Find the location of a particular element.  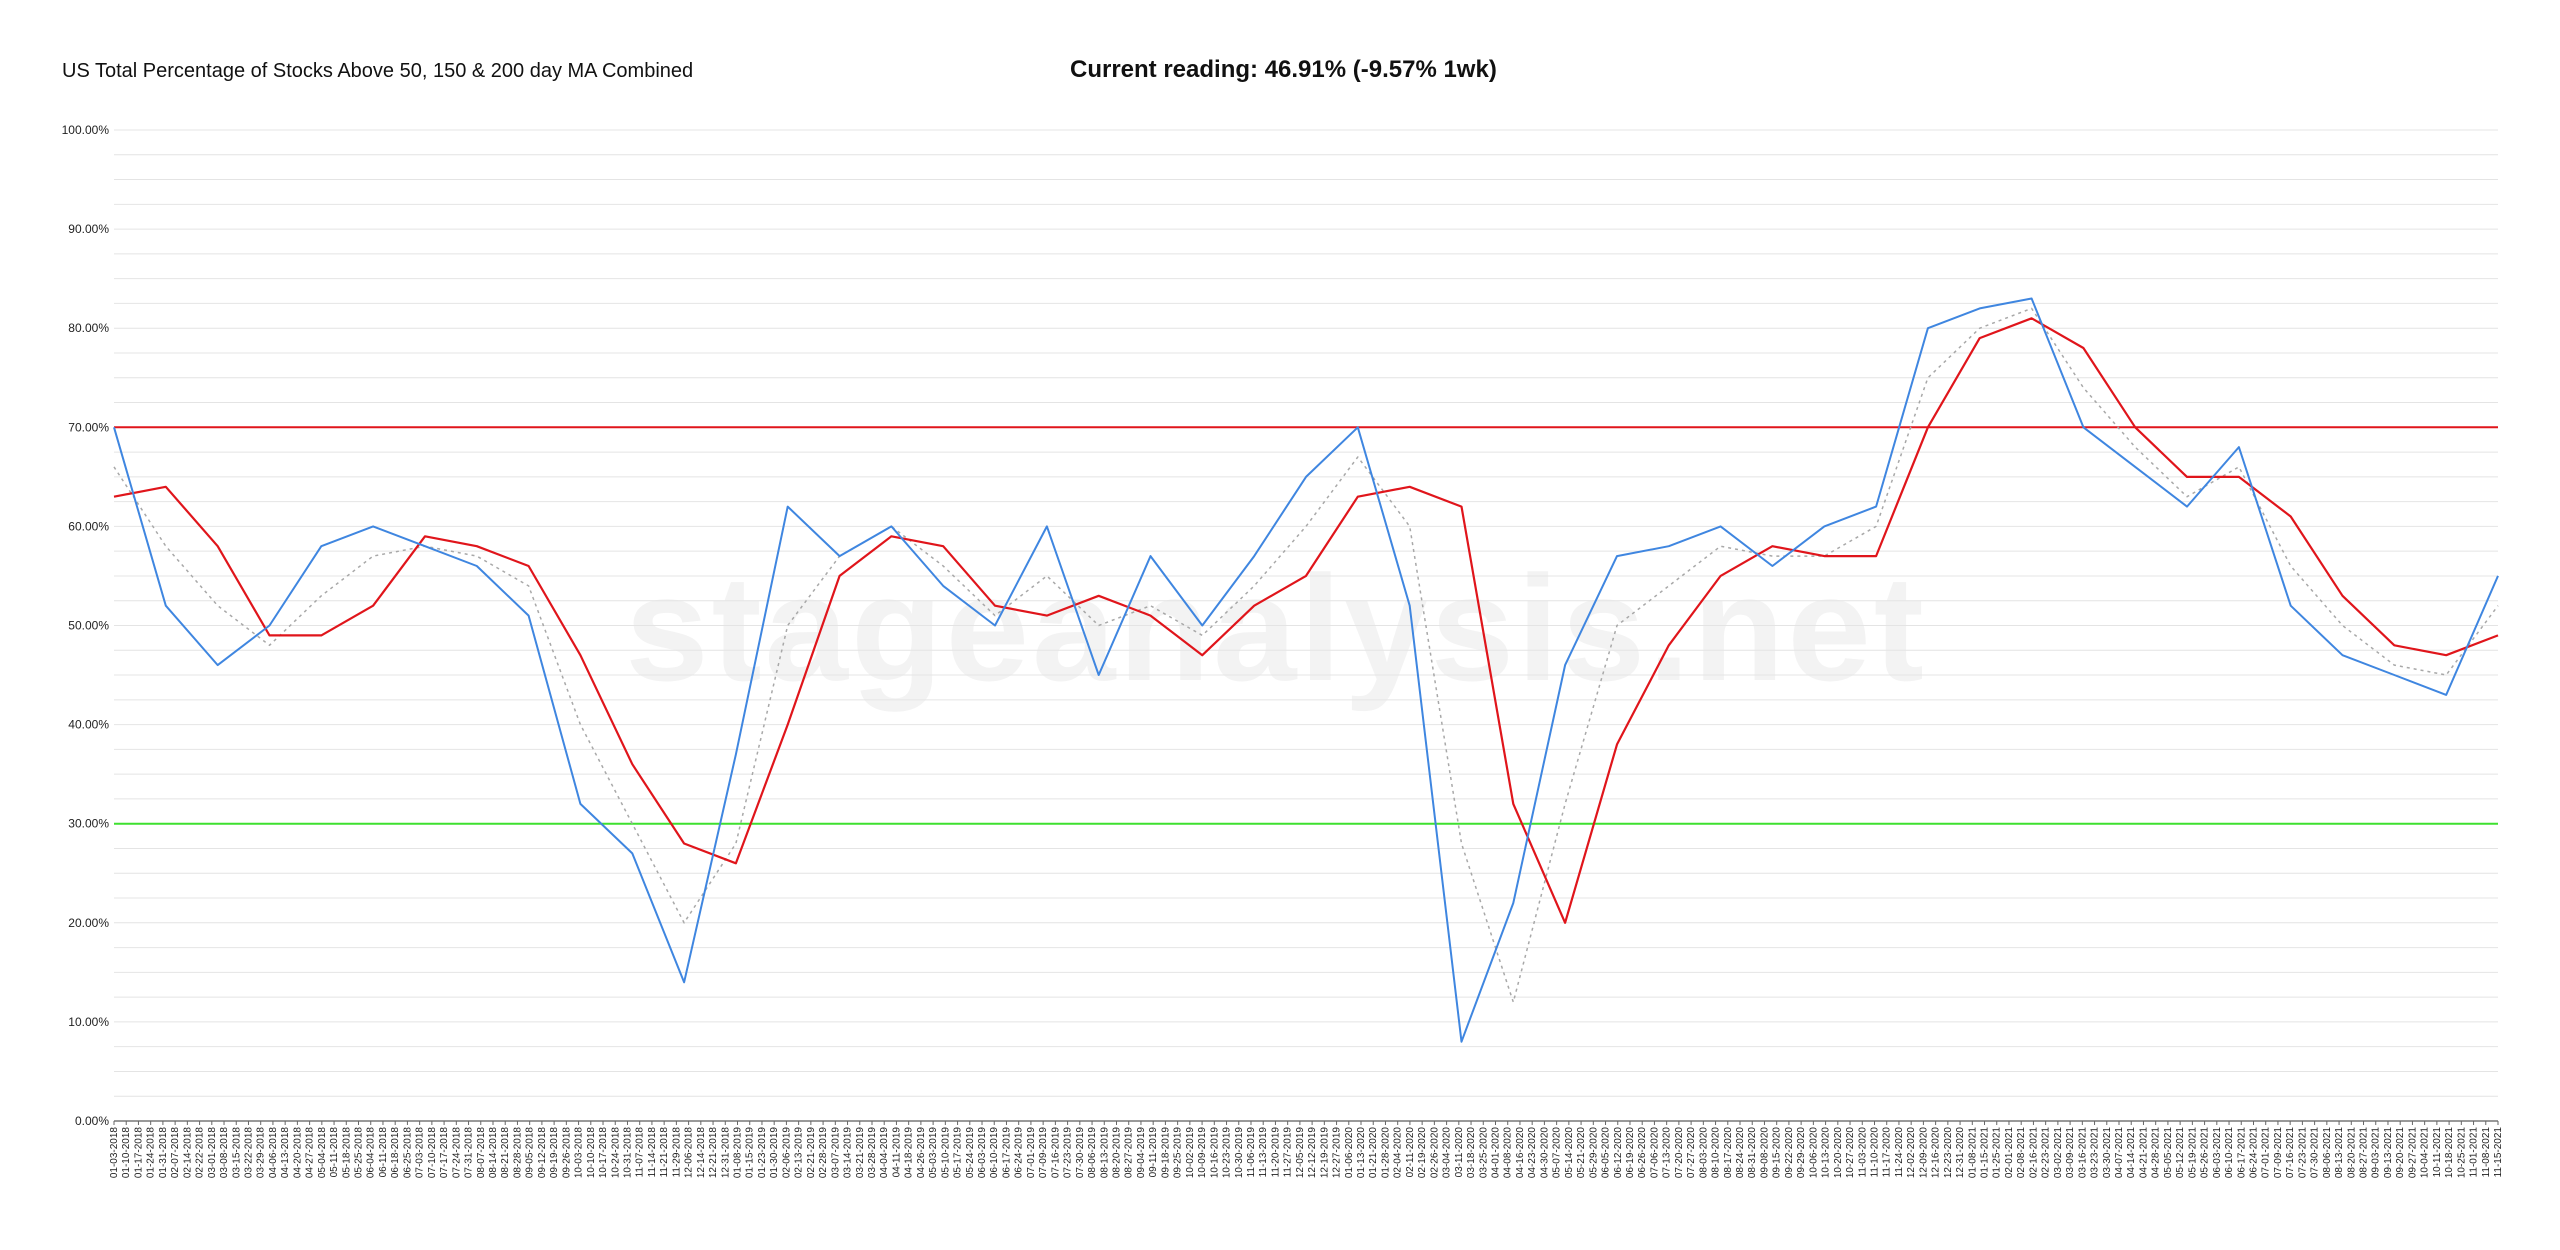

x-tick-label: 11-06-2019 is located at coordinates (1251, 1152).